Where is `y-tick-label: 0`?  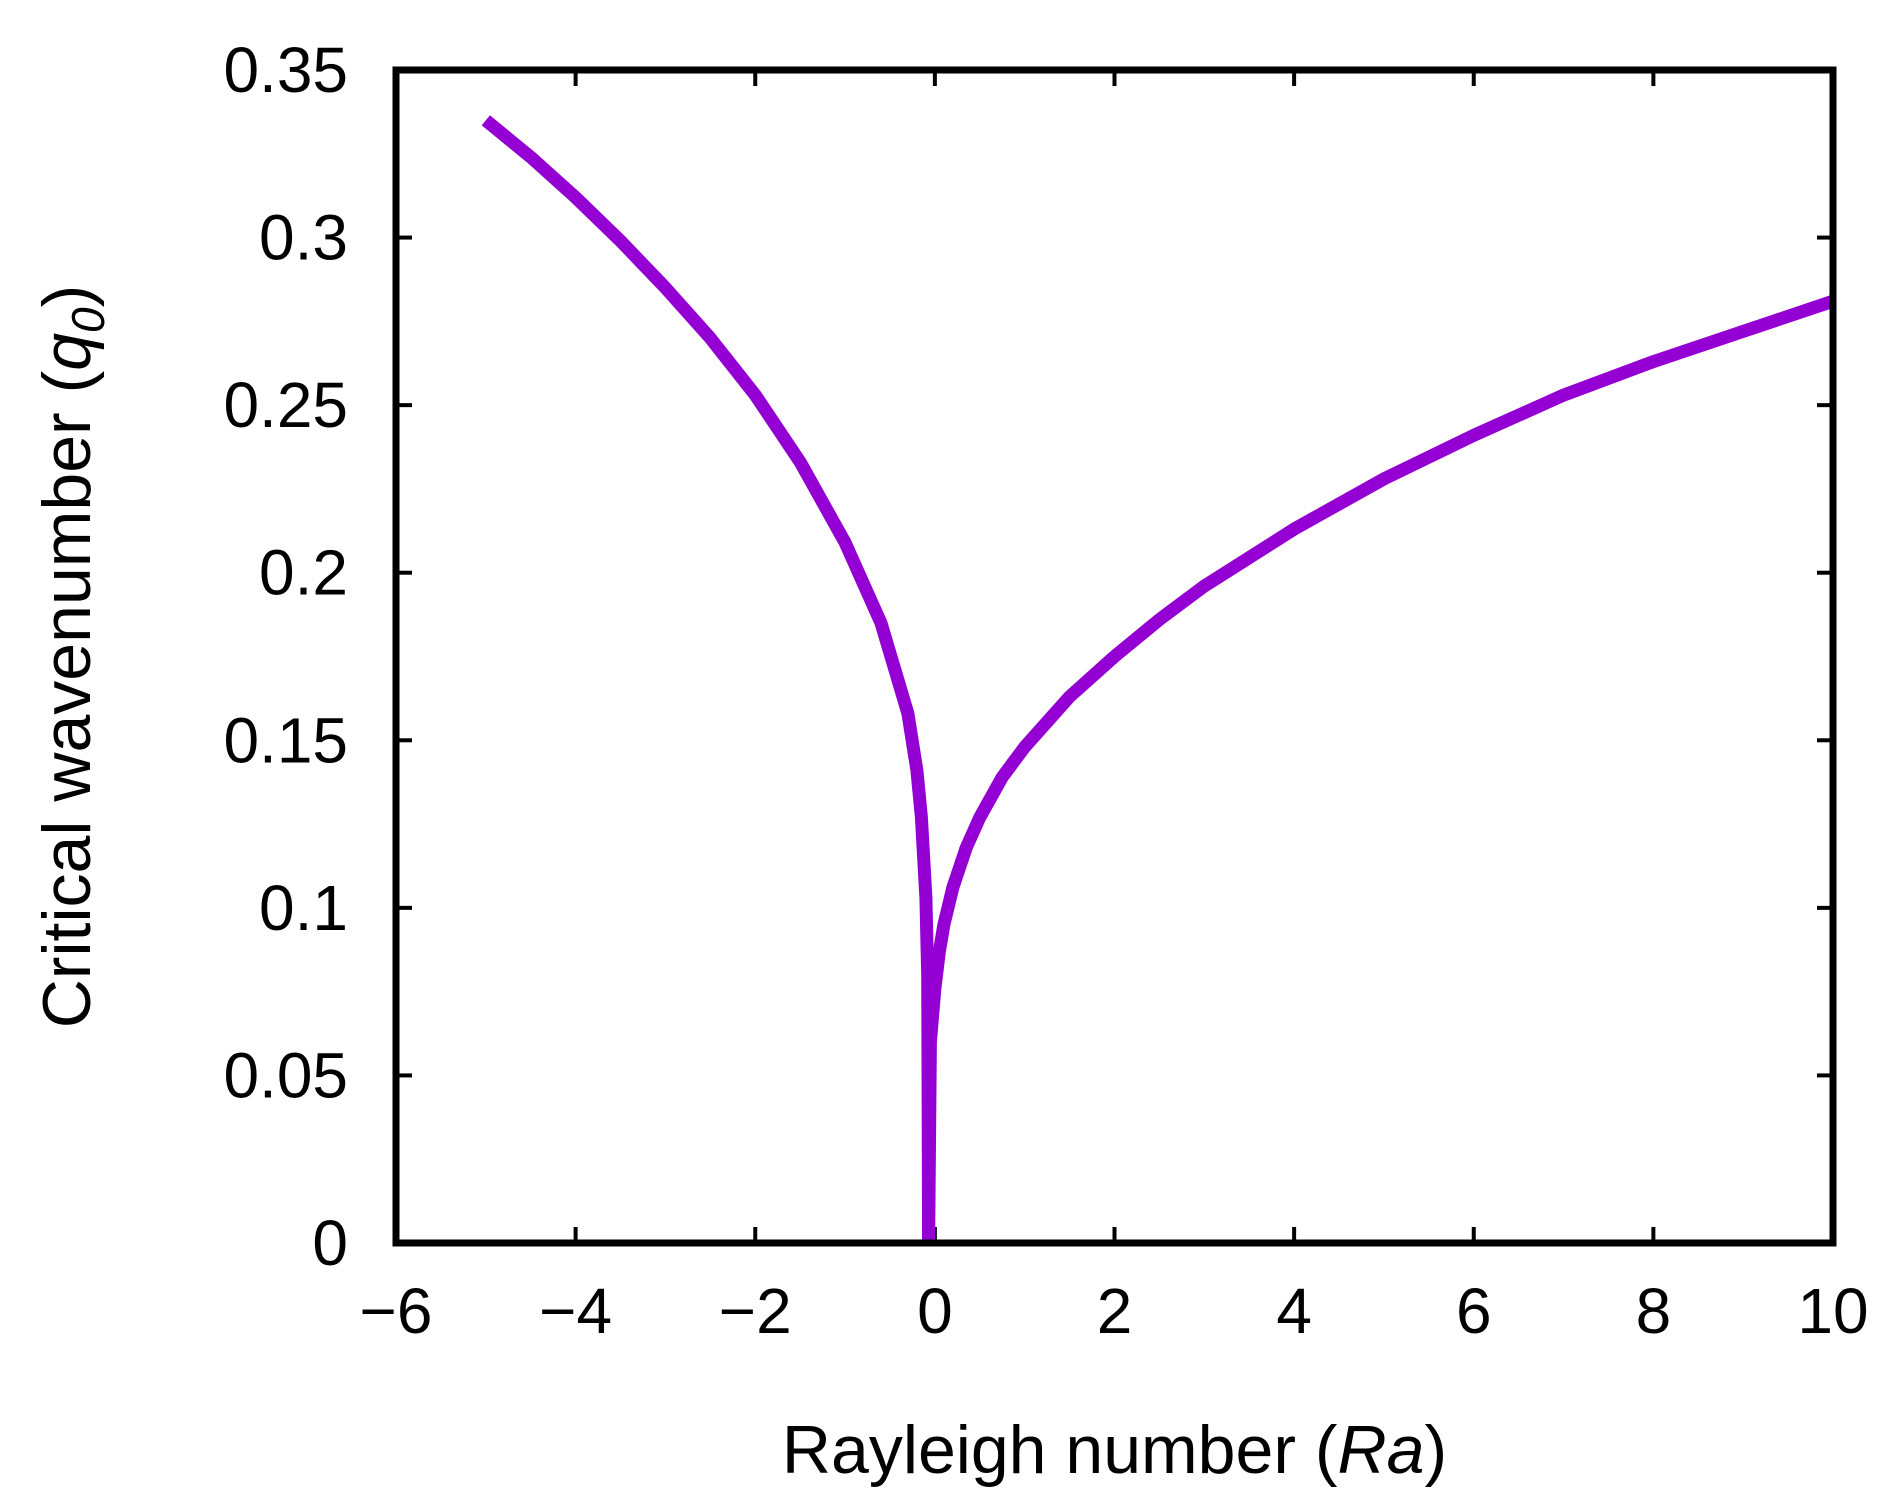
y-tick-label: 0 is located at coordinates (330, 1243).